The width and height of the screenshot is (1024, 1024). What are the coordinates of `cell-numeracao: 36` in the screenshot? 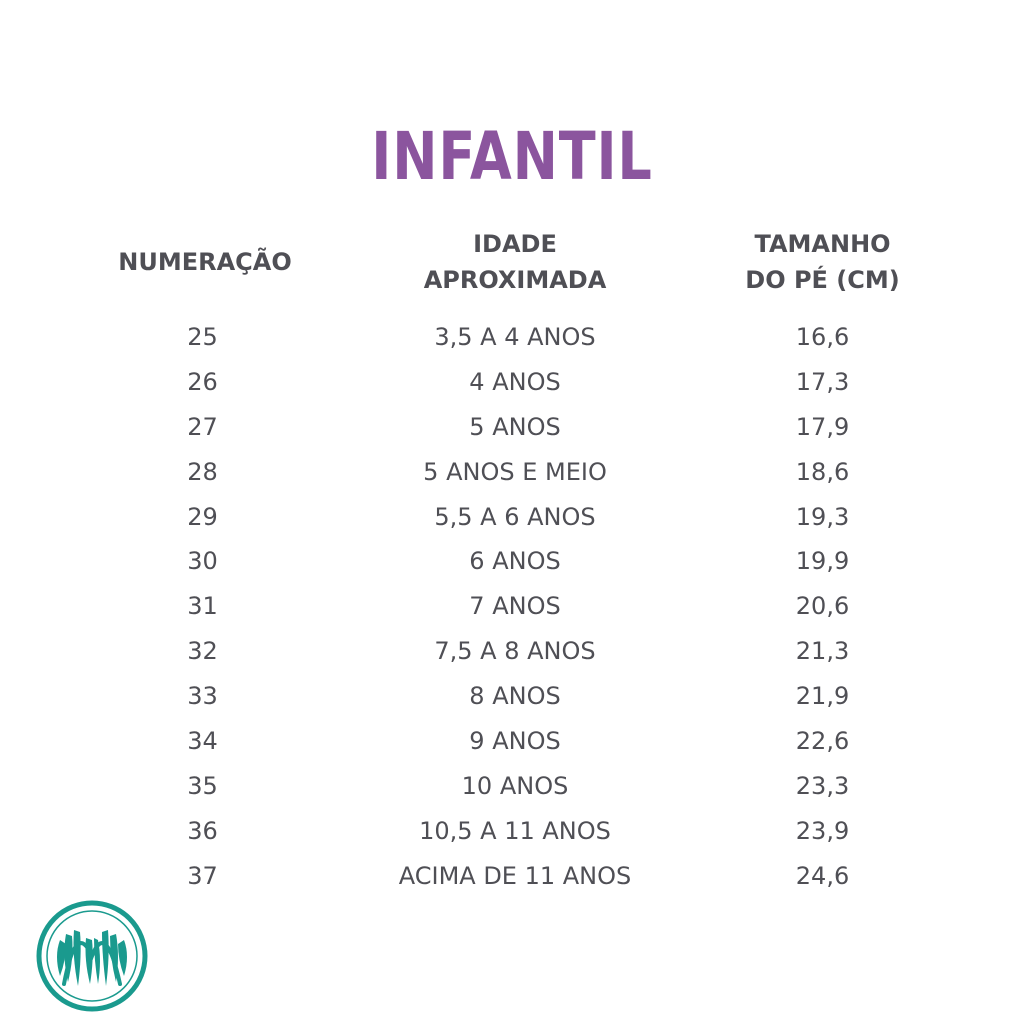 It's located at (202, 830).